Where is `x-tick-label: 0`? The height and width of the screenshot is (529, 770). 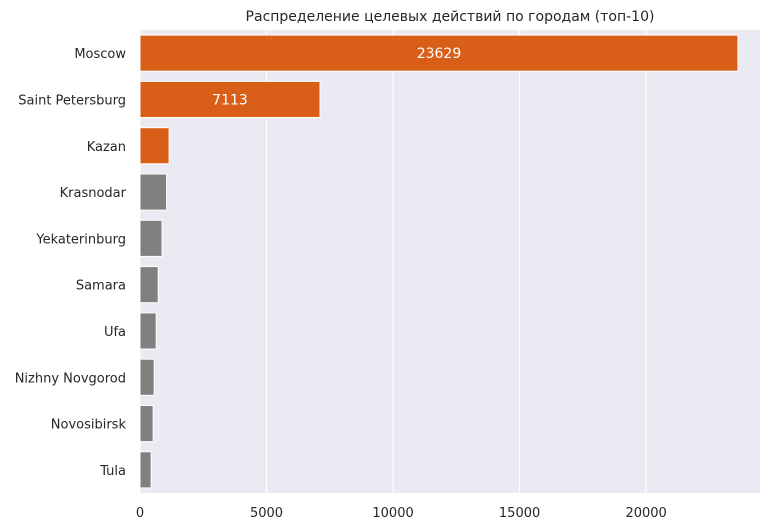
x-tick-label: 0 is located at coordinates (140, 513).